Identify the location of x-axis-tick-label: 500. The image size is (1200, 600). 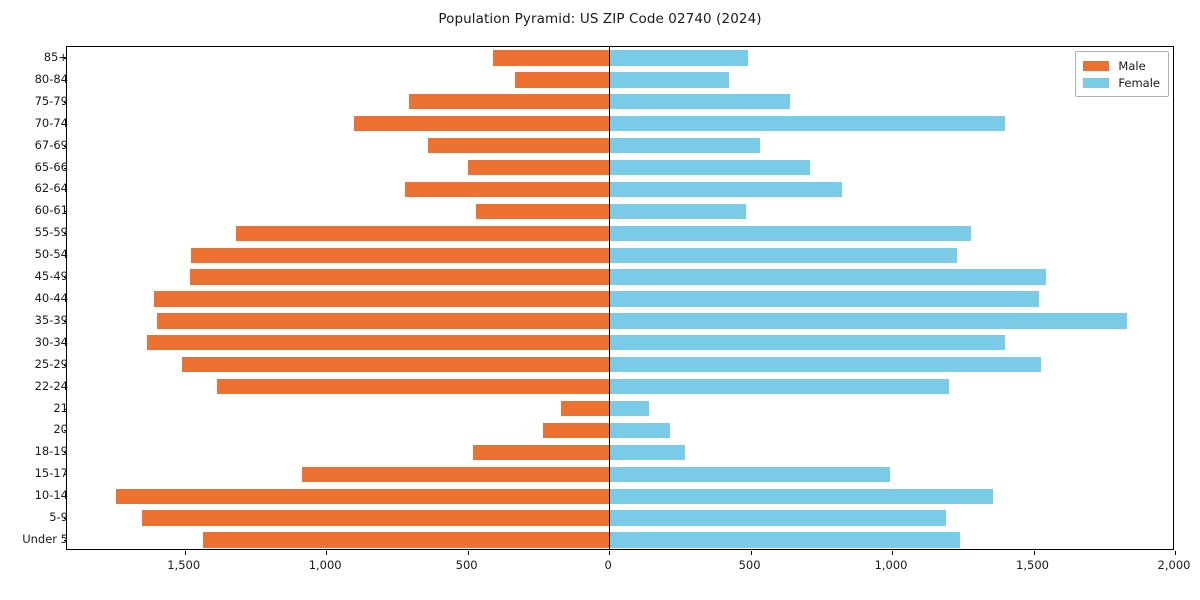
(466, 565).